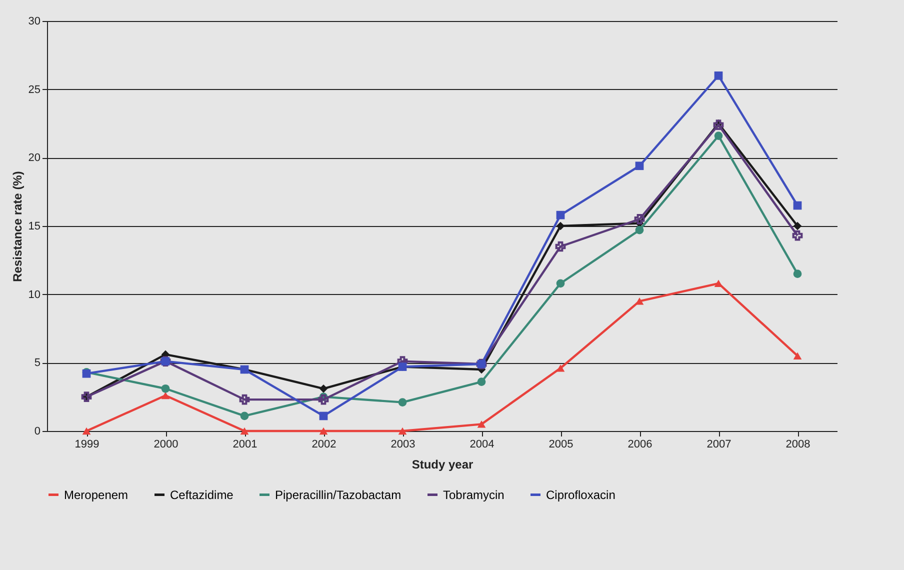 The image size is (904, 570). I want to click on x-tick-label: 1999, so click(87, 444).